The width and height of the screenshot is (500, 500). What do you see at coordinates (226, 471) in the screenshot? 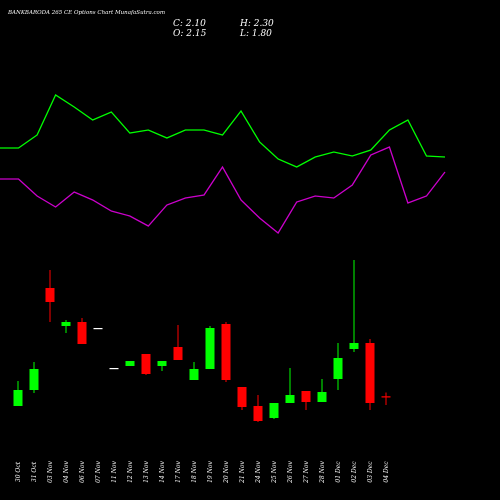
I see `x-tick-label: 20 Nov` at bounding box center [226, 471].